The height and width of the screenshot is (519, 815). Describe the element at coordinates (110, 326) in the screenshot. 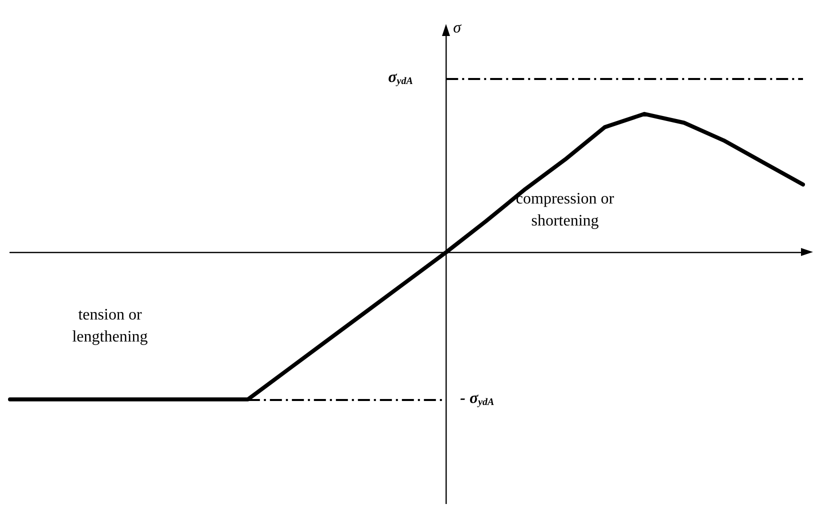

I see `annotation: tension or lengthening` at that location.